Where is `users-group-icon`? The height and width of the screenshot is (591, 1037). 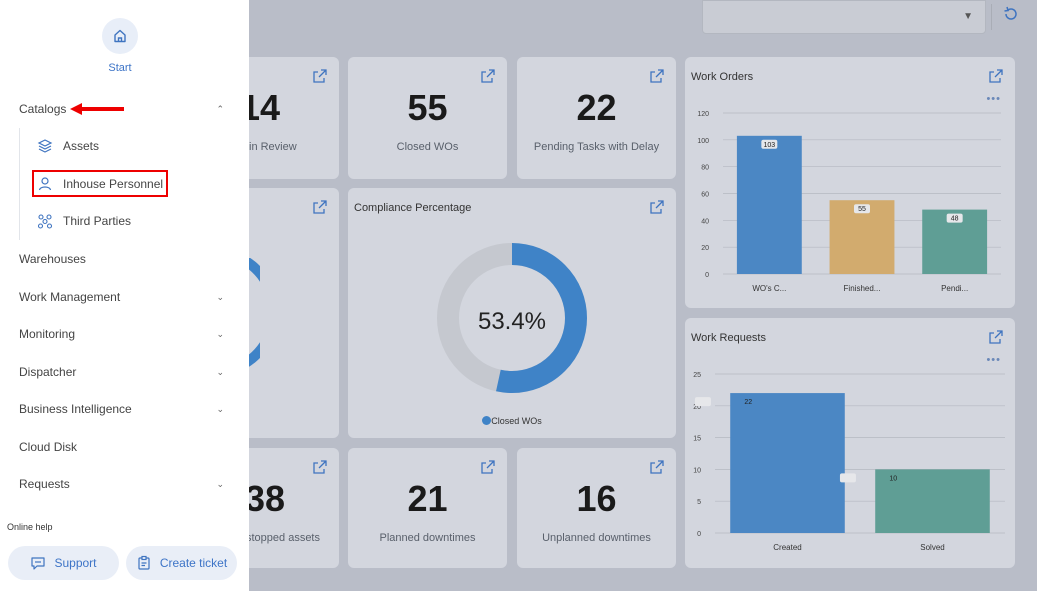 users-group-icon is located at coordinates (45, 221).